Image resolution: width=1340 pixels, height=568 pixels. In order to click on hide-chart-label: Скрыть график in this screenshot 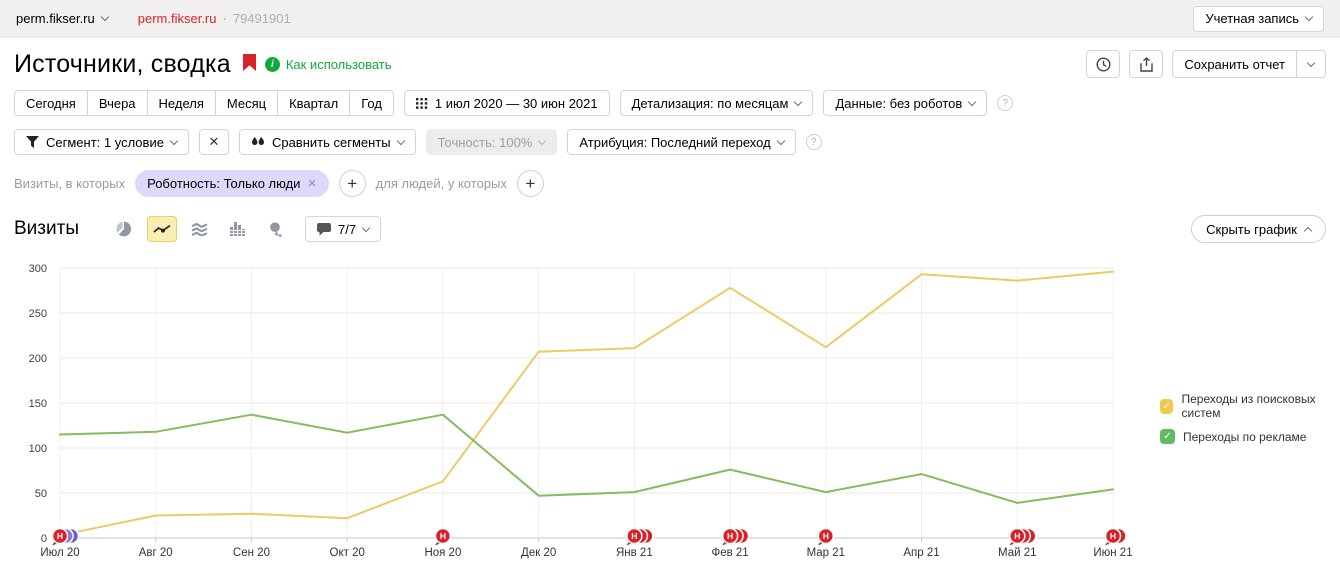, I will do `click(1251, 229)`.